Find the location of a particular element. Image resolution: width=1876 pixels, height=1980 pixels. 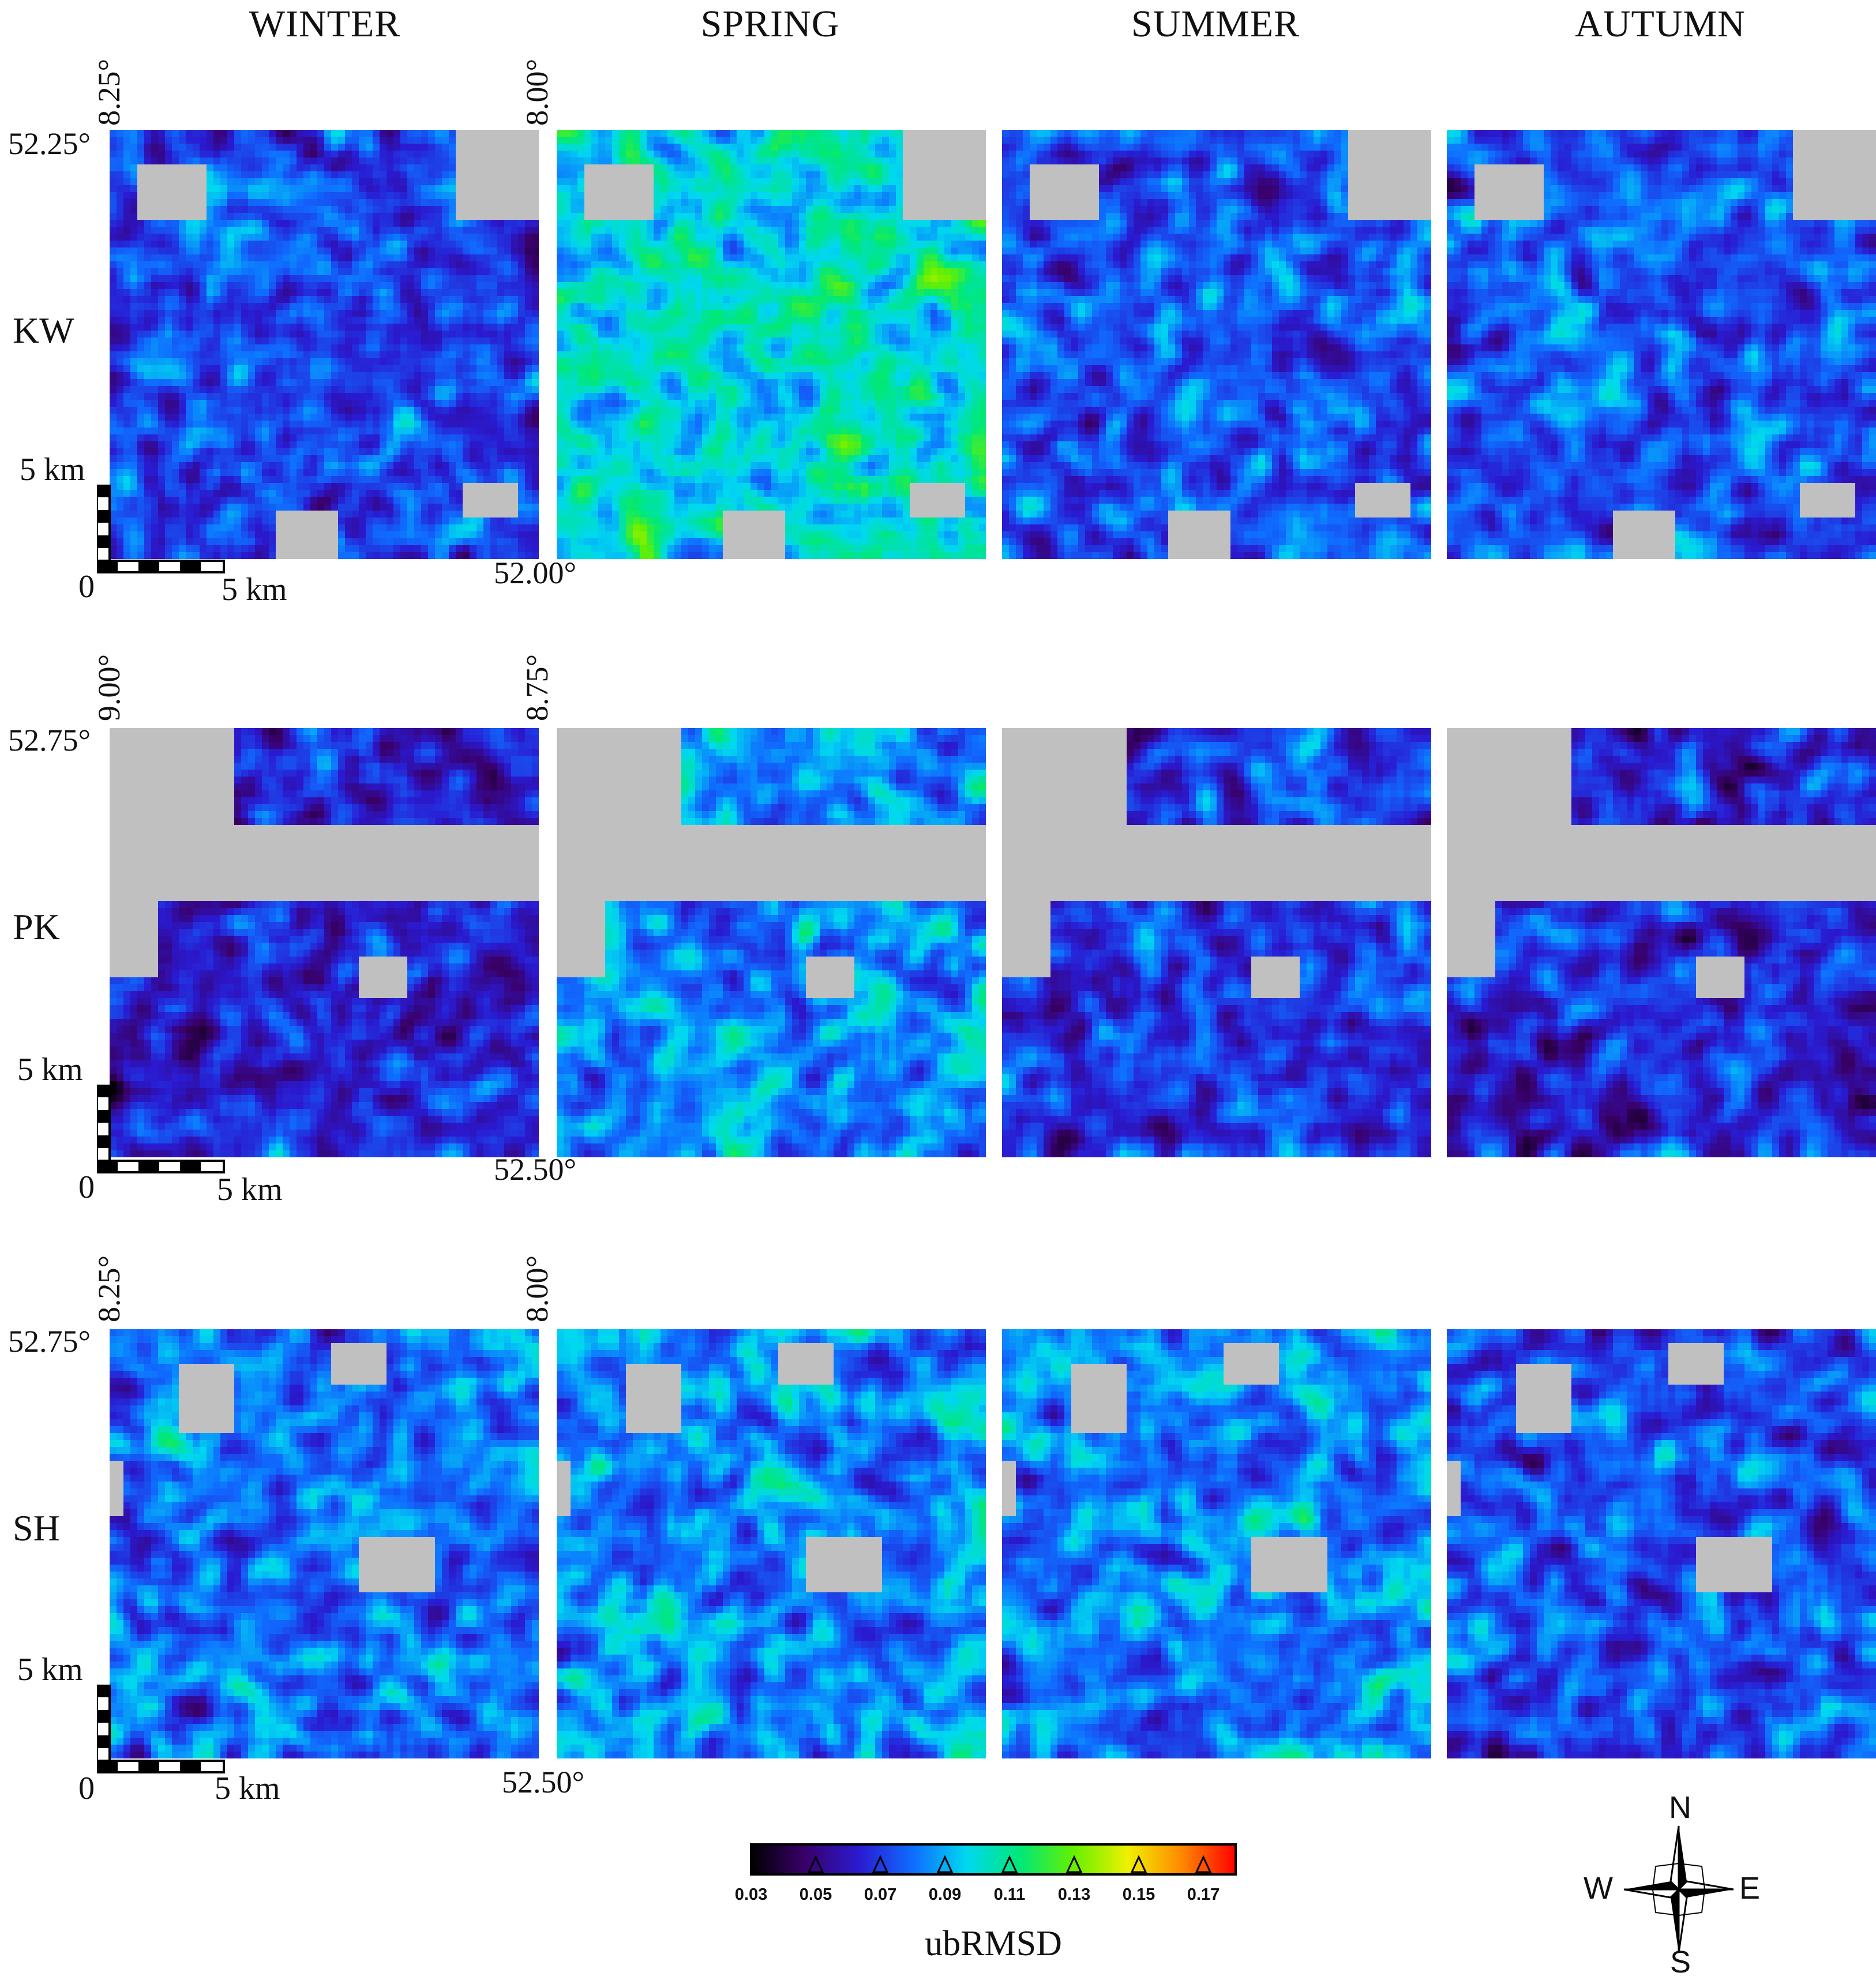

lat-top-kw: 52.25° is located at coordinates (49, 143).